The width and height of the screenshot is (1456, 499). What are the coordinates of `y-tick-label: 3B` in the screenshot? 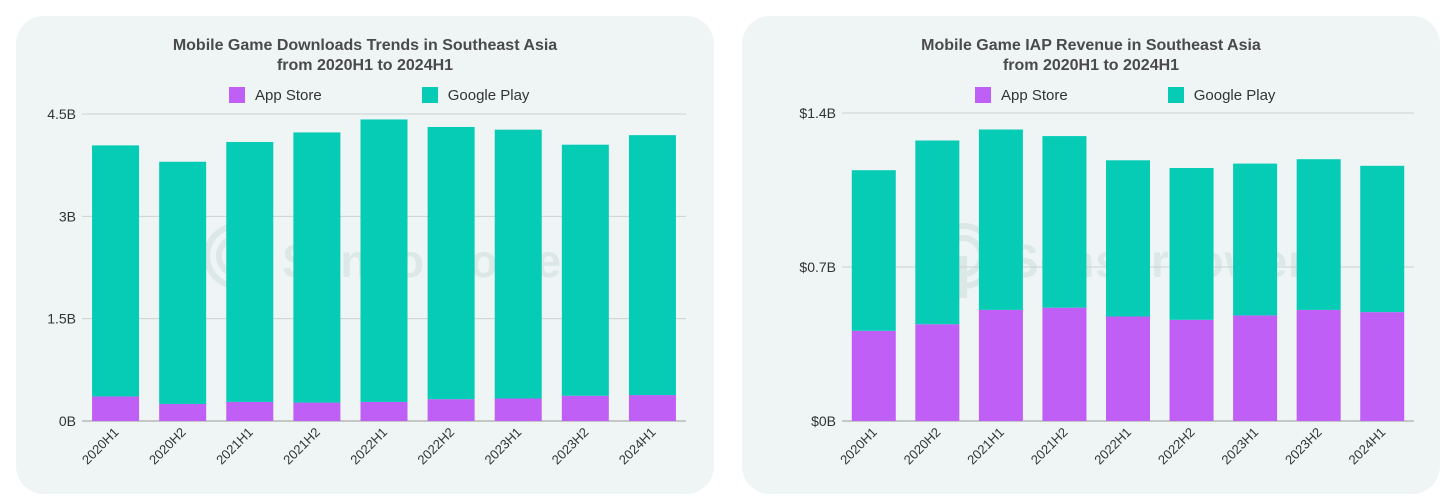 It's located at (67, 216).